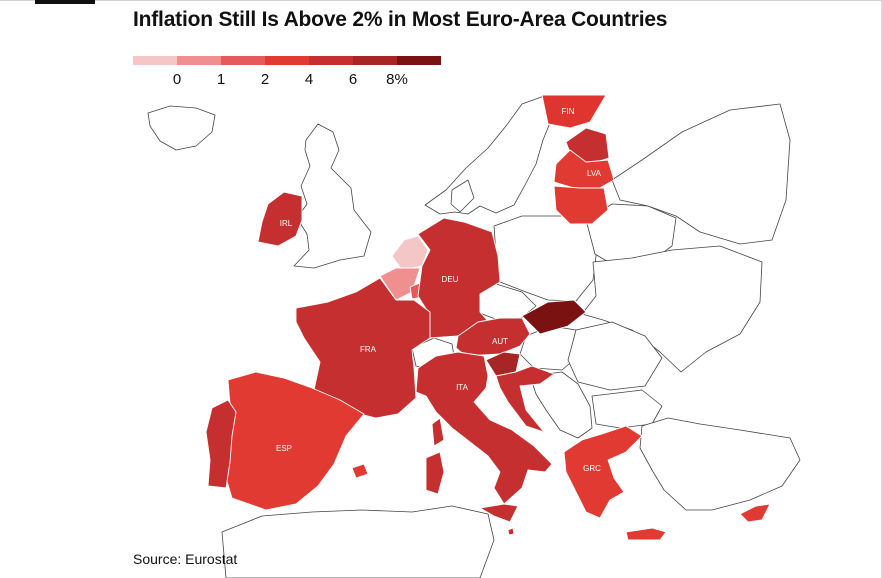  Describe the element at coordinates (462, 387) in the screenshot. I see `label-ita: ITA` at that location.